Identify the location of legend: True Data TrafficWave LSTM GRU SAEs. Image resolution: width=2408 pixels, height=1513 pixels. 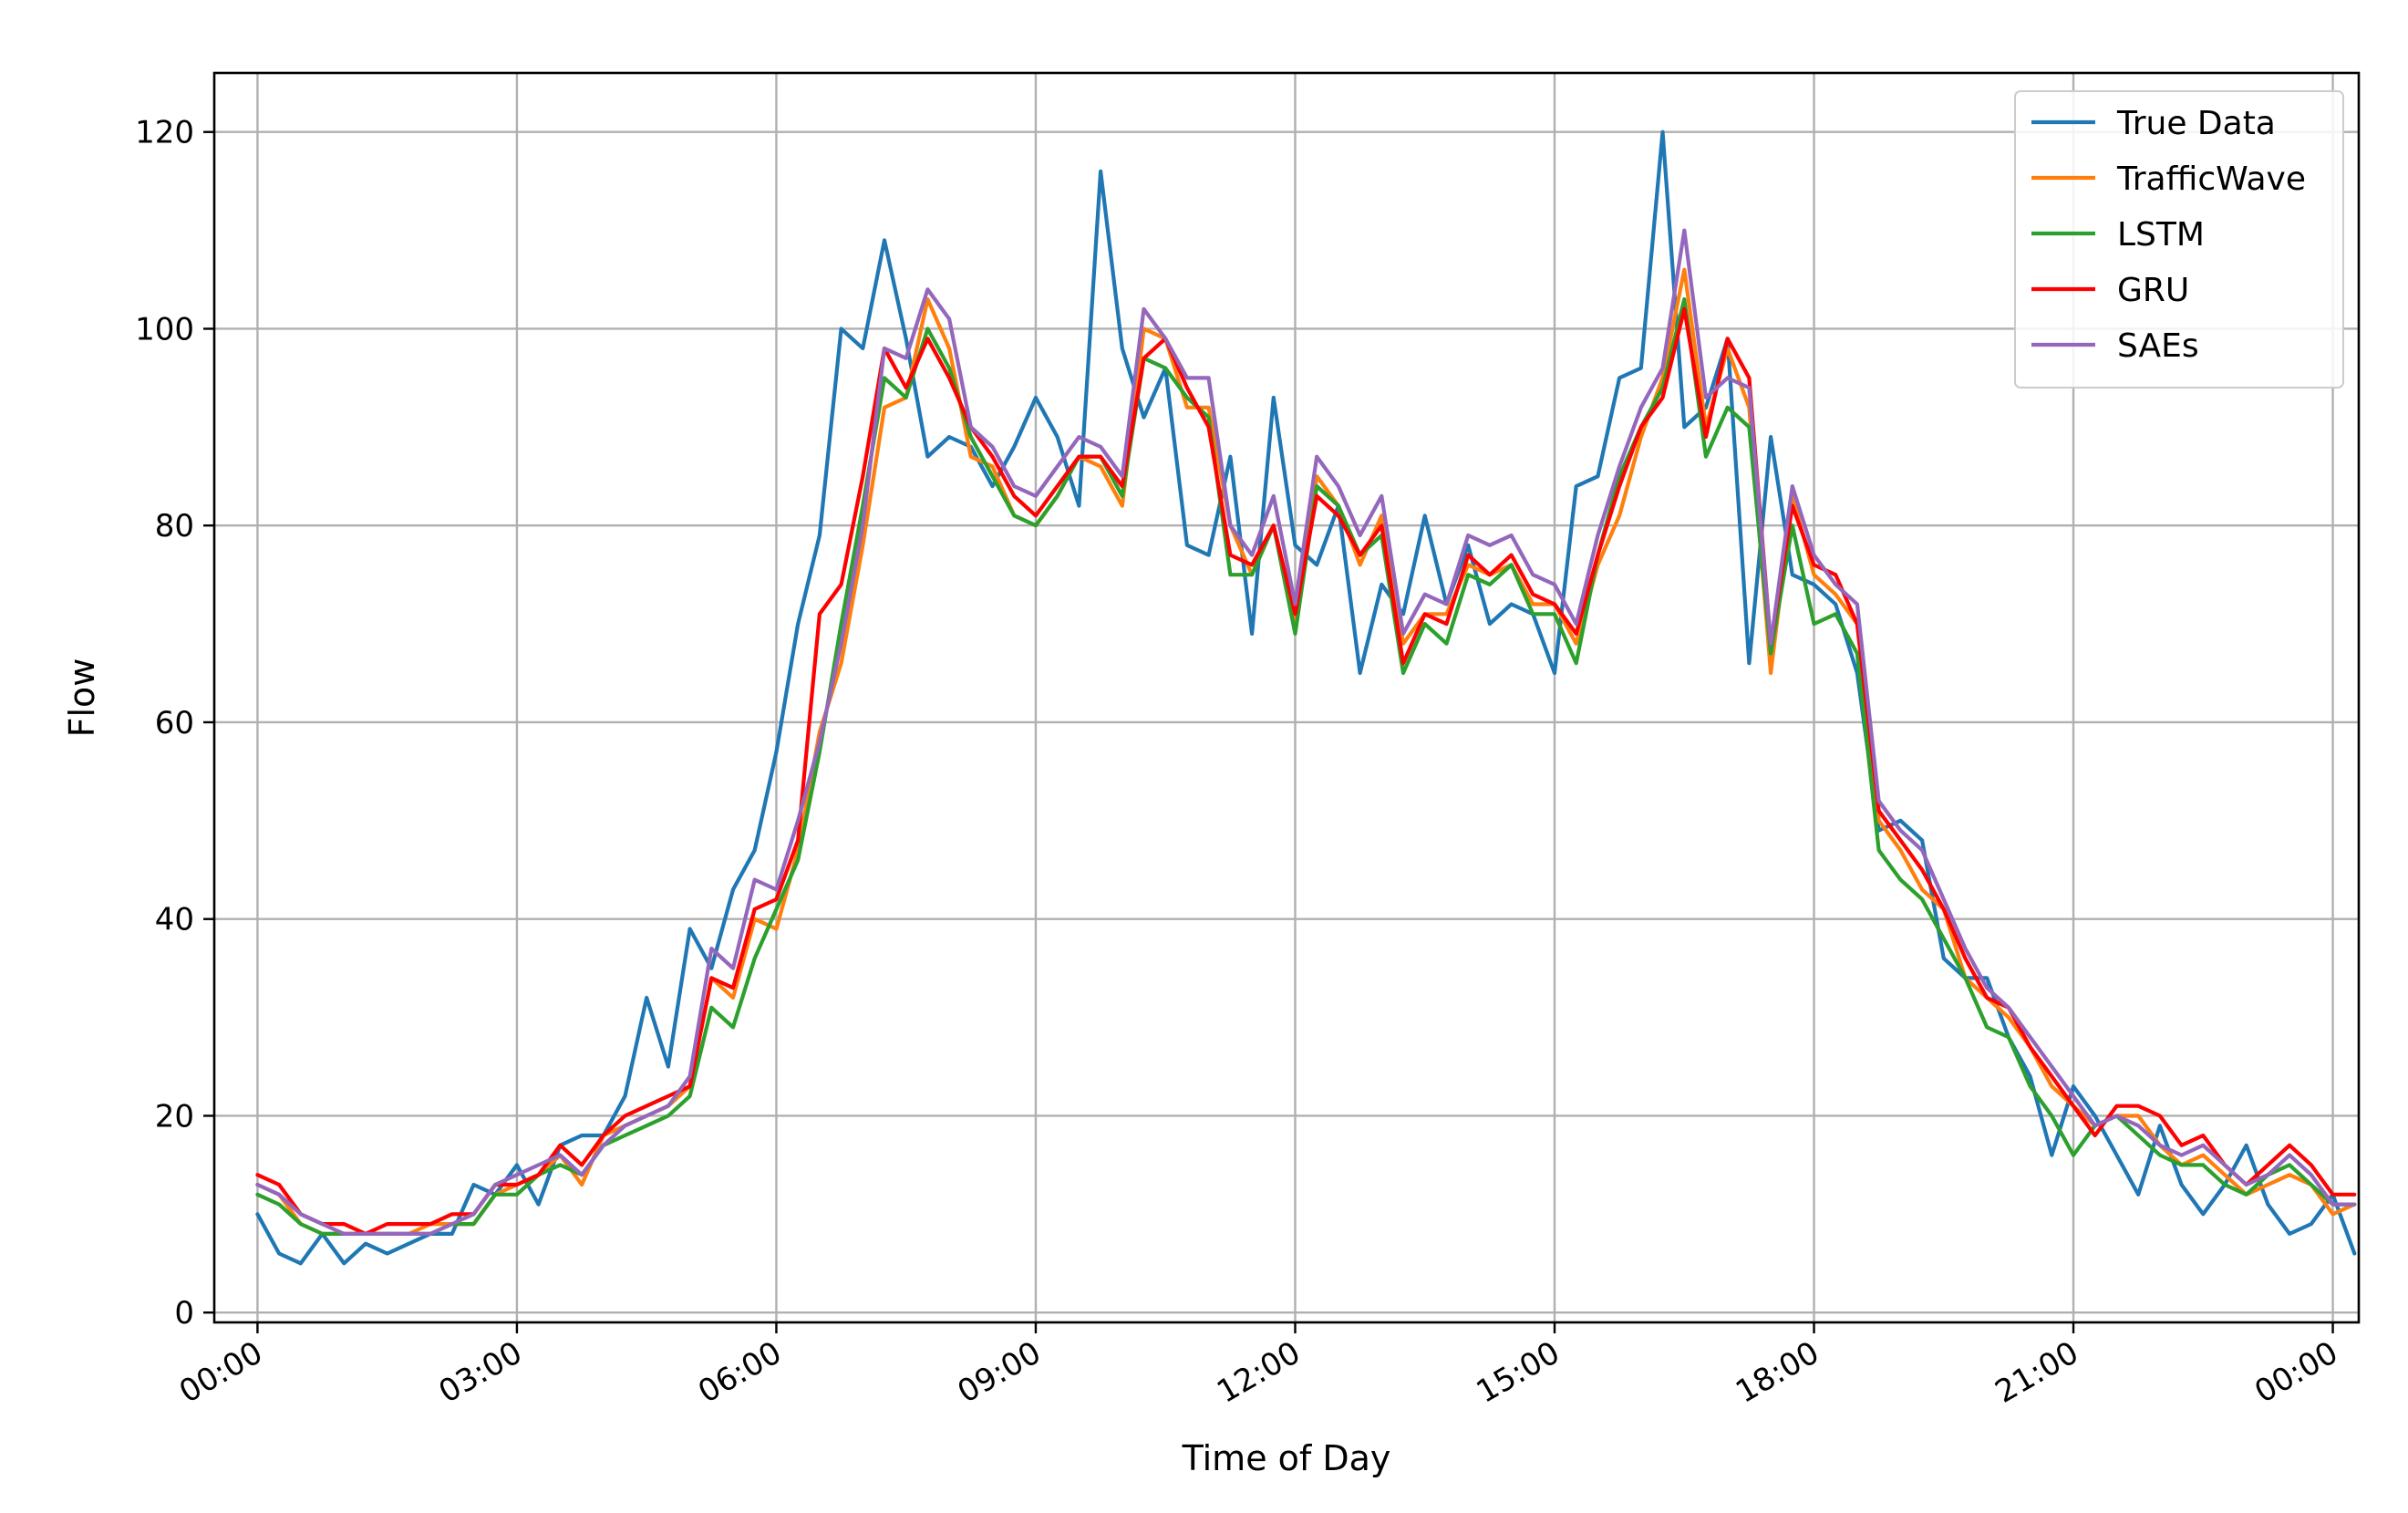
(2179, 239).